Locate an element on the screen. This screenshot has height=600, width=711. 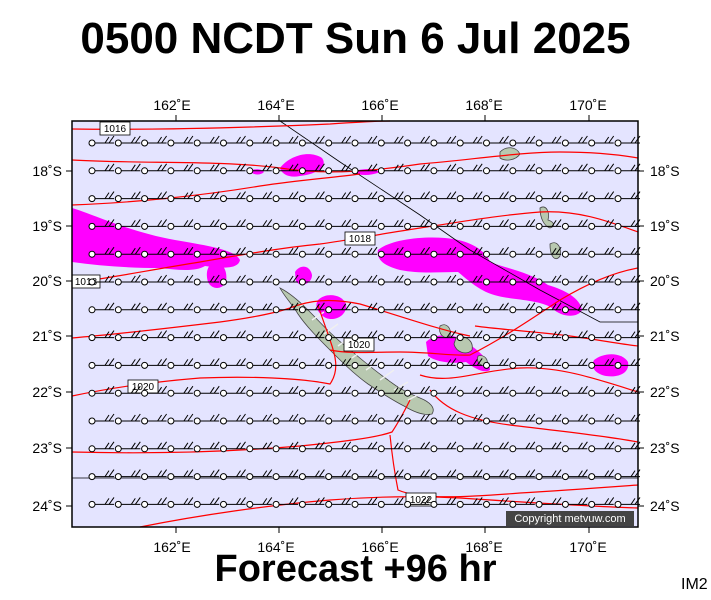
longitude-labels-bottom: 162˚E 164˚E 166˚E 168˚E 170˚E is located at coordinates (379, 547).